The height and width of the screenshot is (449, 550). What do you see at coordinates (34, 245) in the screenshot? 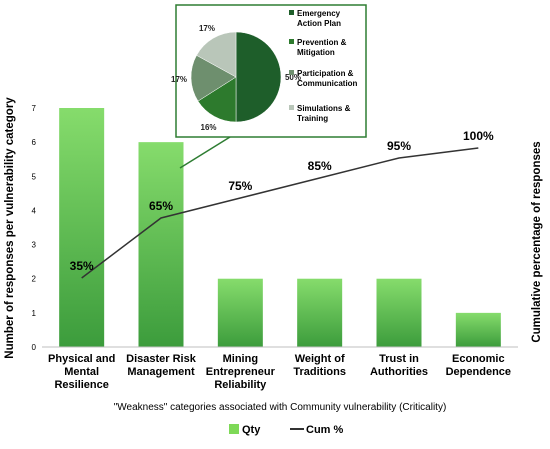
I see `y-tick-label: 3` at bounding box center [34, 245].